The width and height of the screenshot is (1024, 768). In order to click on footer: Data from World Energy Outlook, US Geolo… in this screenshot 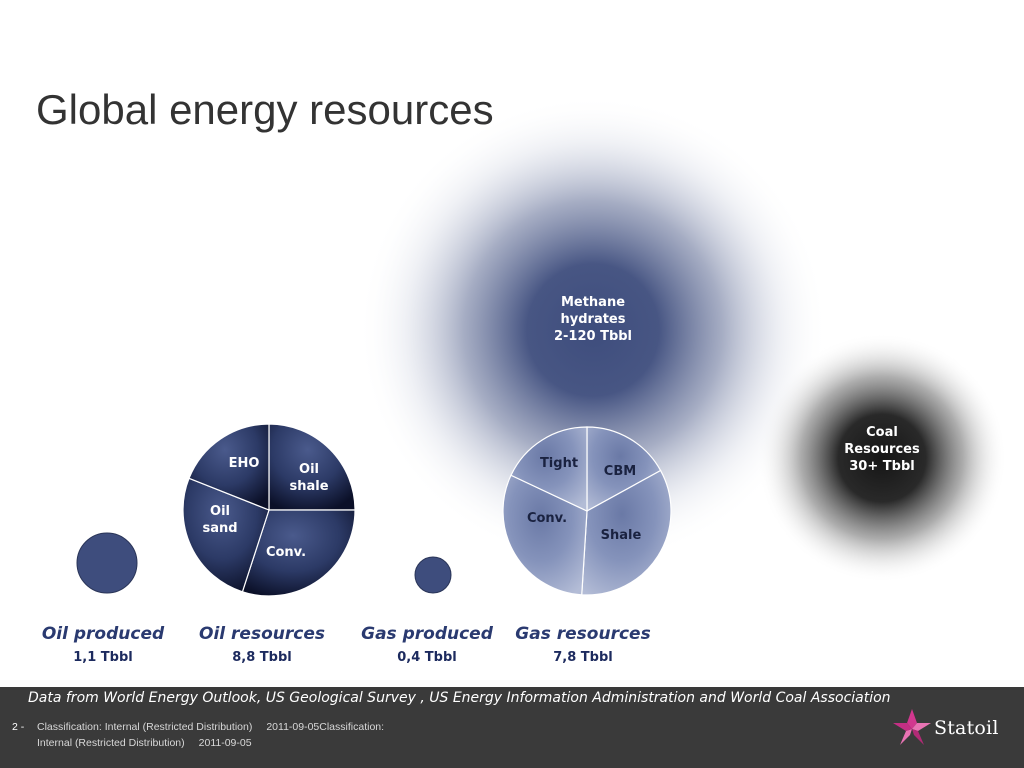, I will do `click(512, 727)`.